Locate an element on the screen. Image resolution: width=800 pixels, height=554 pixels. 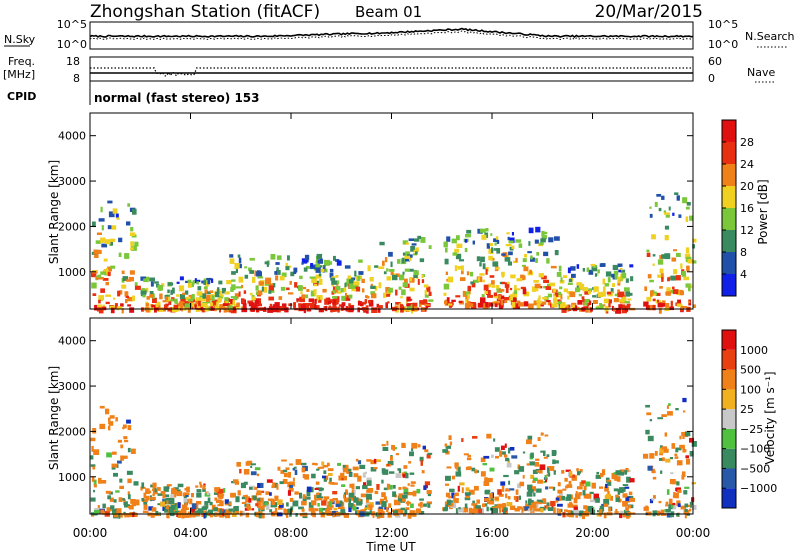
colorbar-tick-label: 500 is located at coordinates (750, 370).